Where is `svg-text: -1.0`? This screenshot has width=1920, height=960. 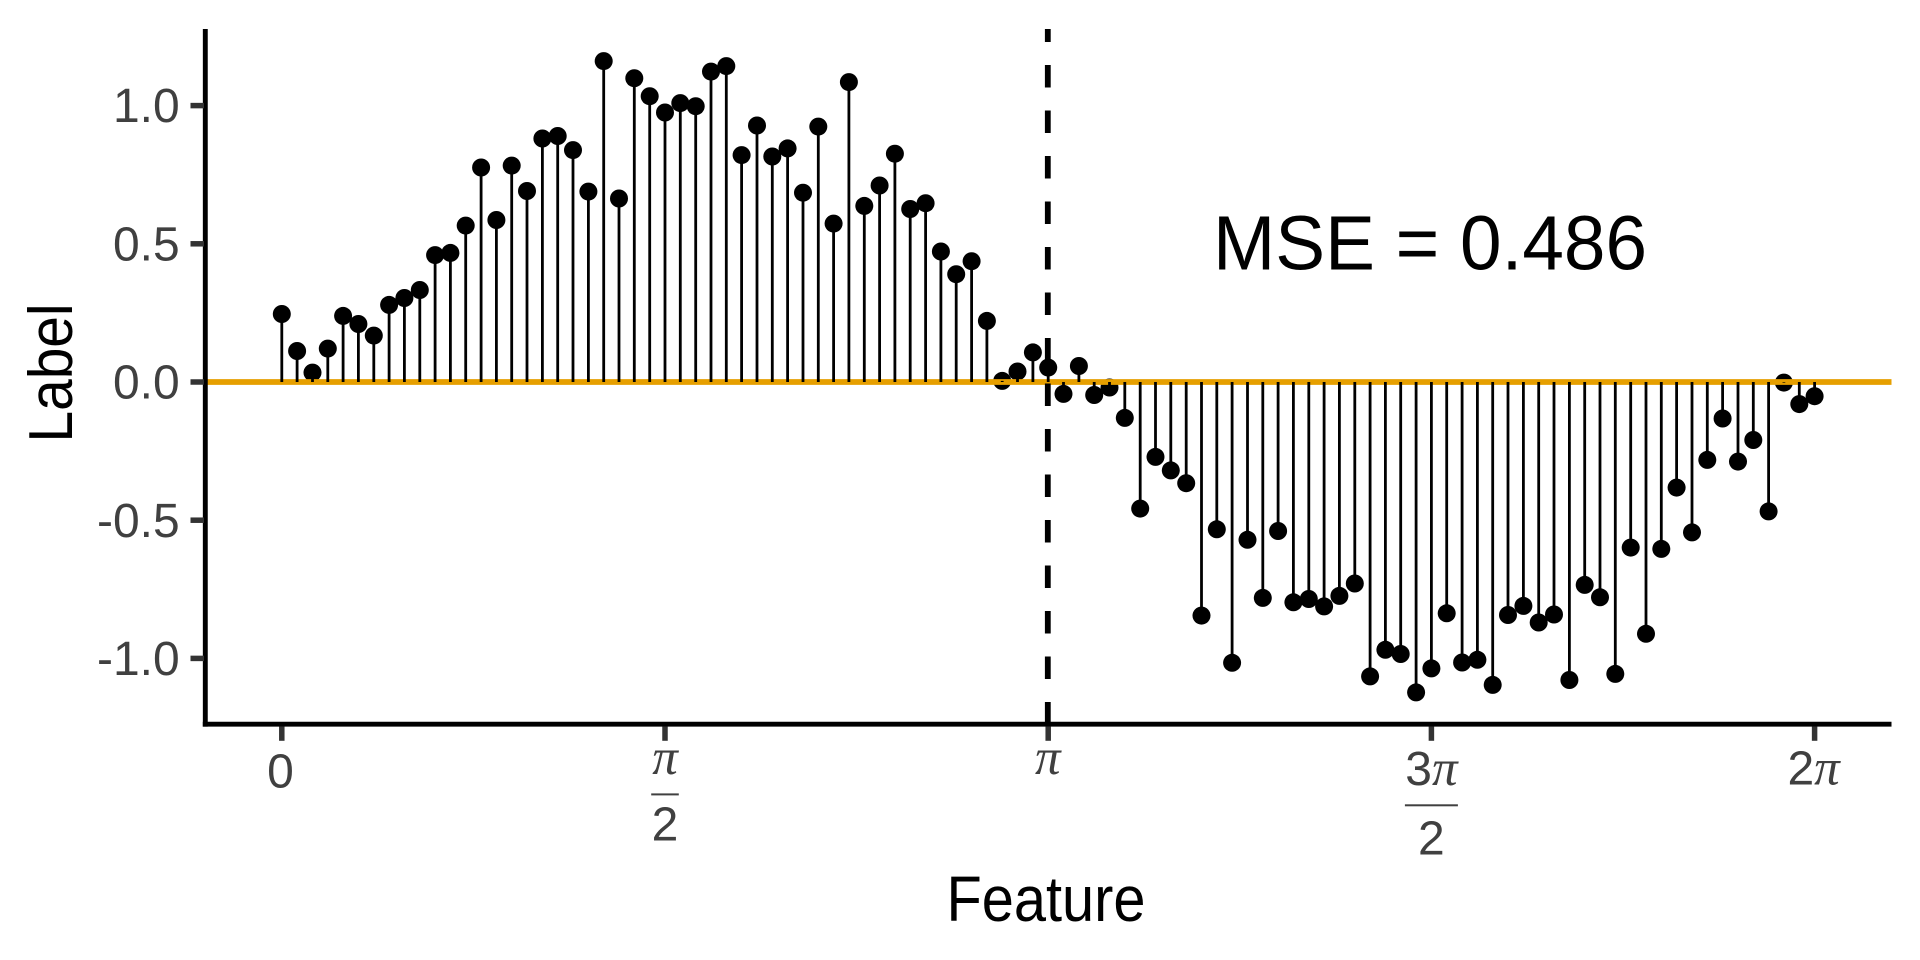
svg-text: -1.0 is located at coordinates (138, 659).